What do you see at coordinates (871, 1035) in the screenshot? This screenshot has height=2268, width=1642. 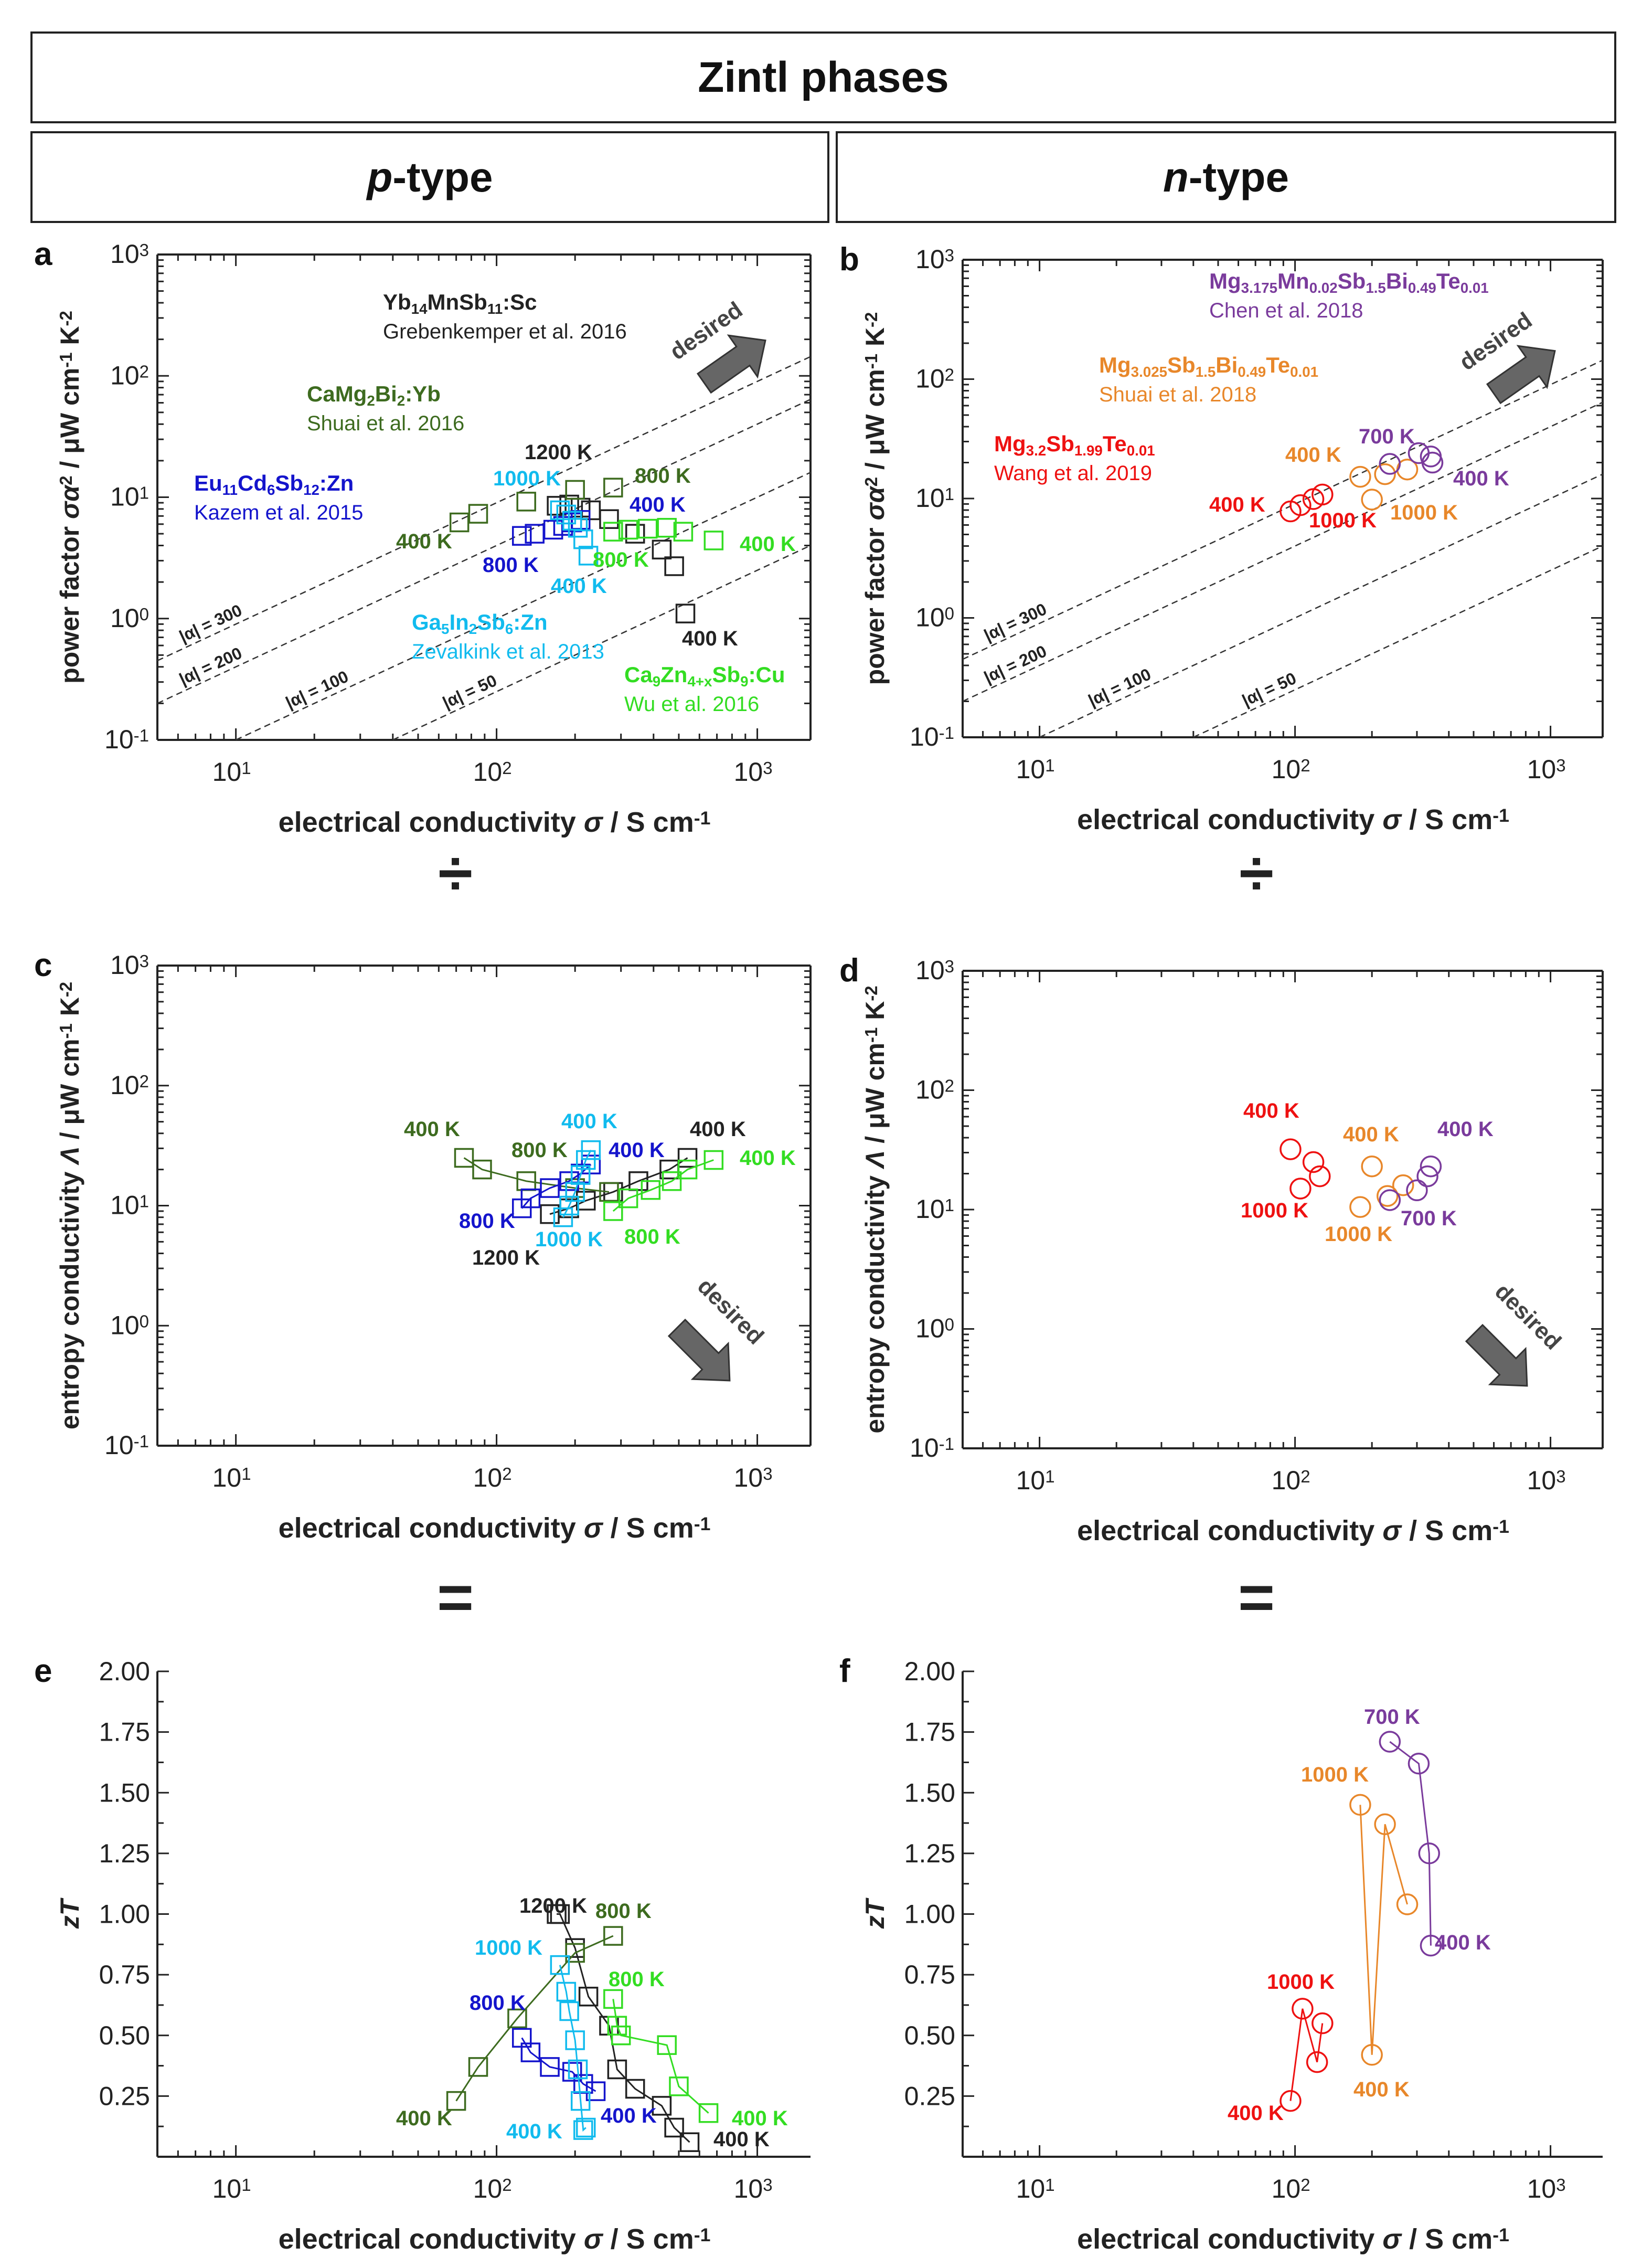 I see `y-axis-label-d-part: -1` at bounding box center [871, 1035].